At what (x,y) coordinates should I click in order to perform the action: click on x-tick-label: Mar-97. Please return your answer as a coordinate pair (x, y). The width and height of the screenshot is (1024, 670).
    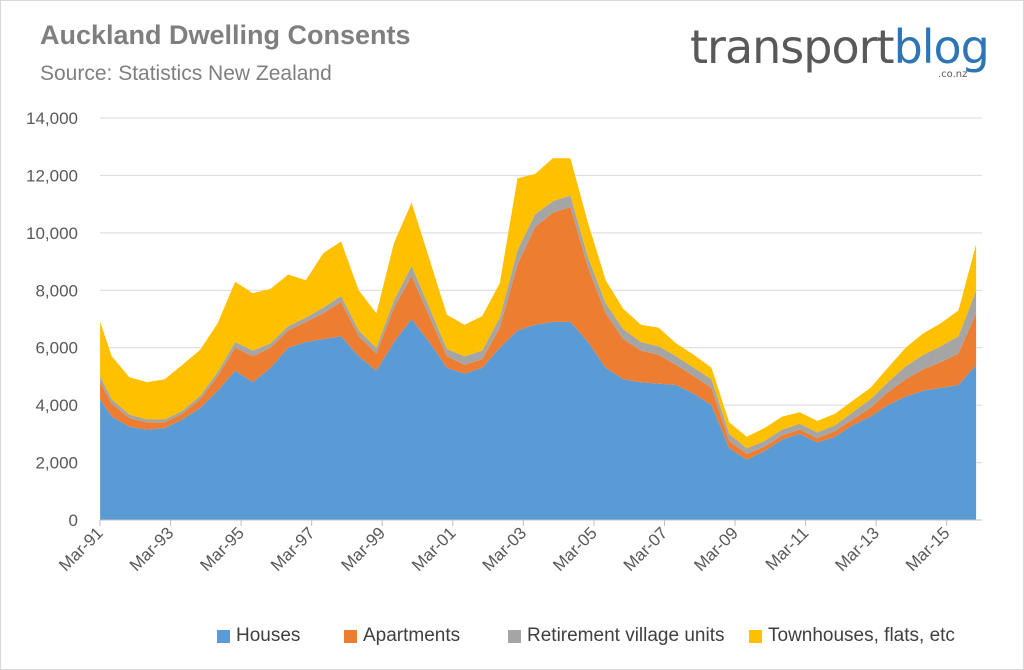
    Looking at the image, I should click on (293, 549).